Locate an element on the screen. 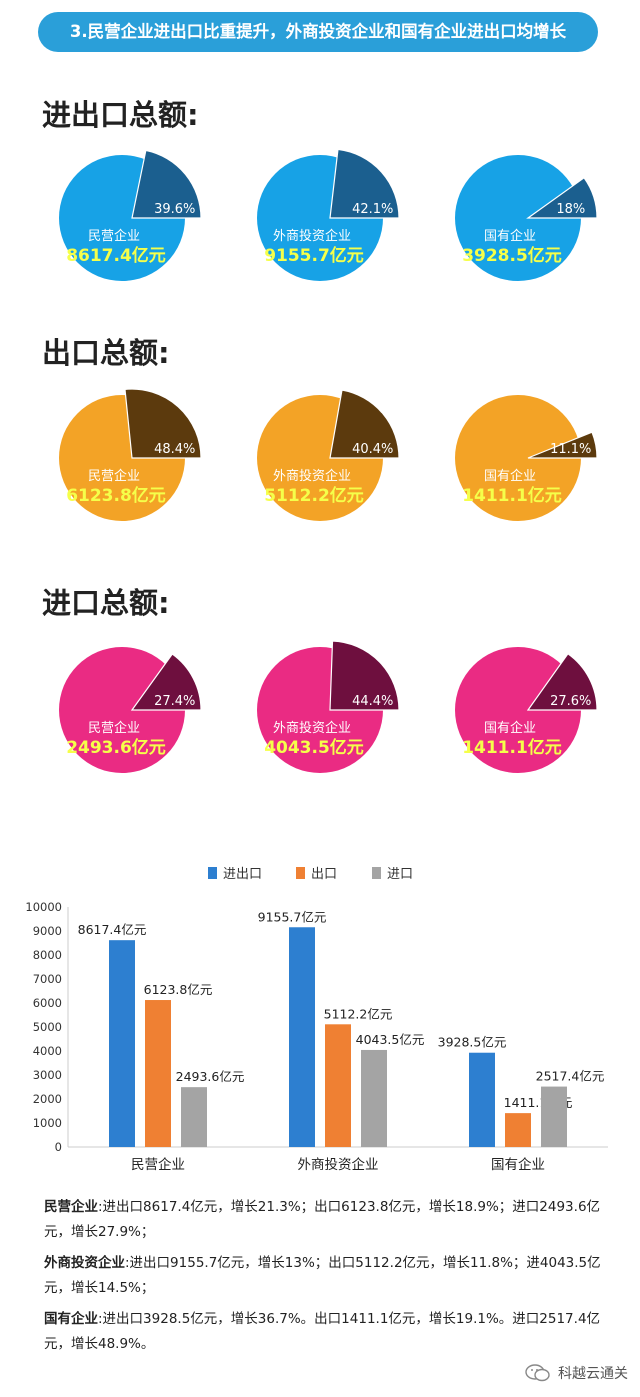  y-tick-label: 1000 is located at coordinates (47, 1123).